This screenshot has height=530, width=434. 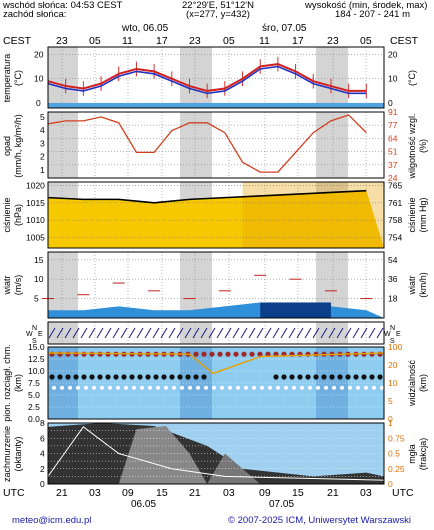 I want to click on precip-tick: 5, so click(x=42, y=117).